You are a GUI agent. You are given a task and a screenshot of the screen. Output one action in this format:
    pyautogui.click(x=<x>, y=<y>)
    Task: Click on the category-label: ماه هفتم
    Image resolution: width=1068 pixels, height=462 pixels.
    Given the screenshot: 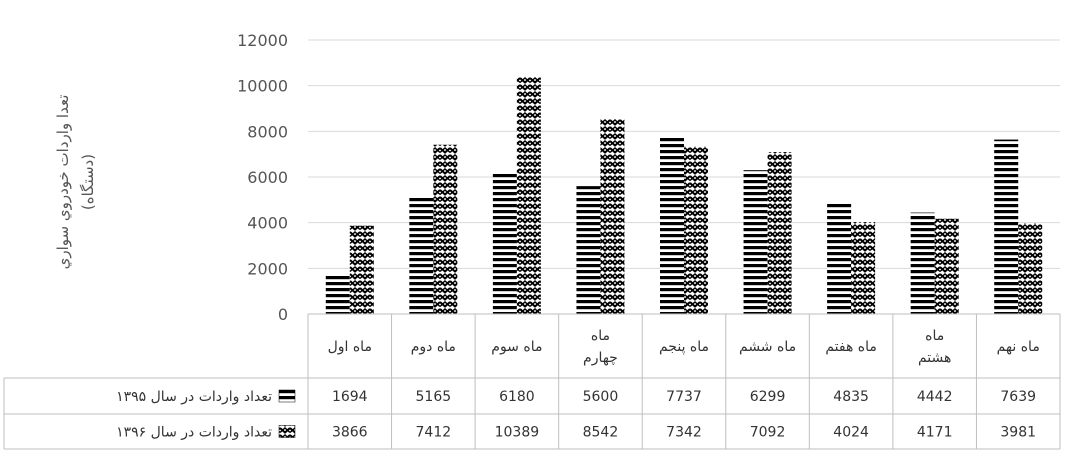 What is the action you would take?
    pyautogui.click(x=851, y=347)
    